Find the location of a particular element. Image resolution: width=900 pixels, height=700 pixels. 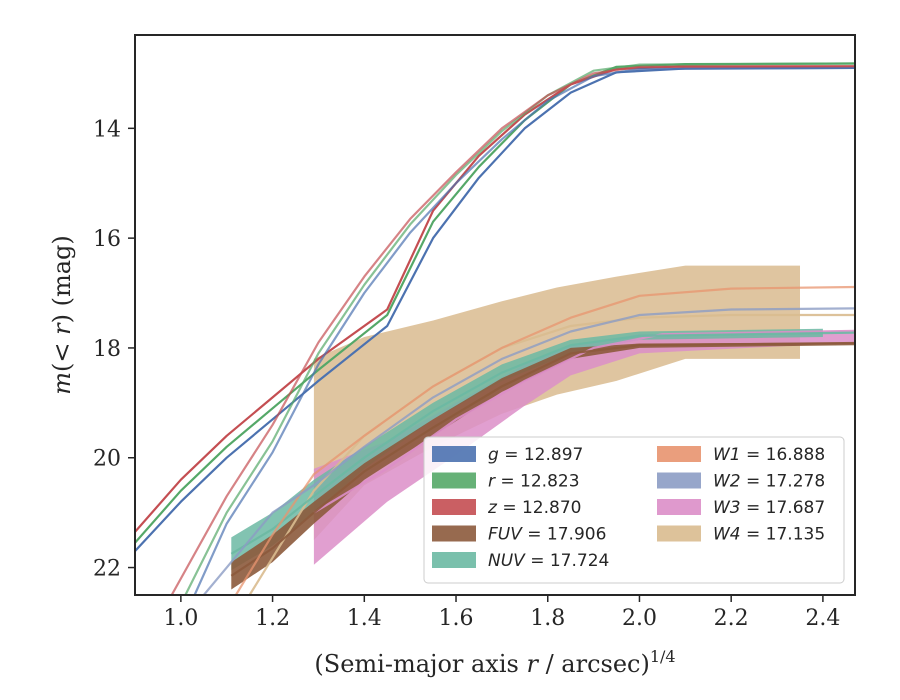

legend-label-w2: W2 = 17.278 is located at coordinates (769, 482).